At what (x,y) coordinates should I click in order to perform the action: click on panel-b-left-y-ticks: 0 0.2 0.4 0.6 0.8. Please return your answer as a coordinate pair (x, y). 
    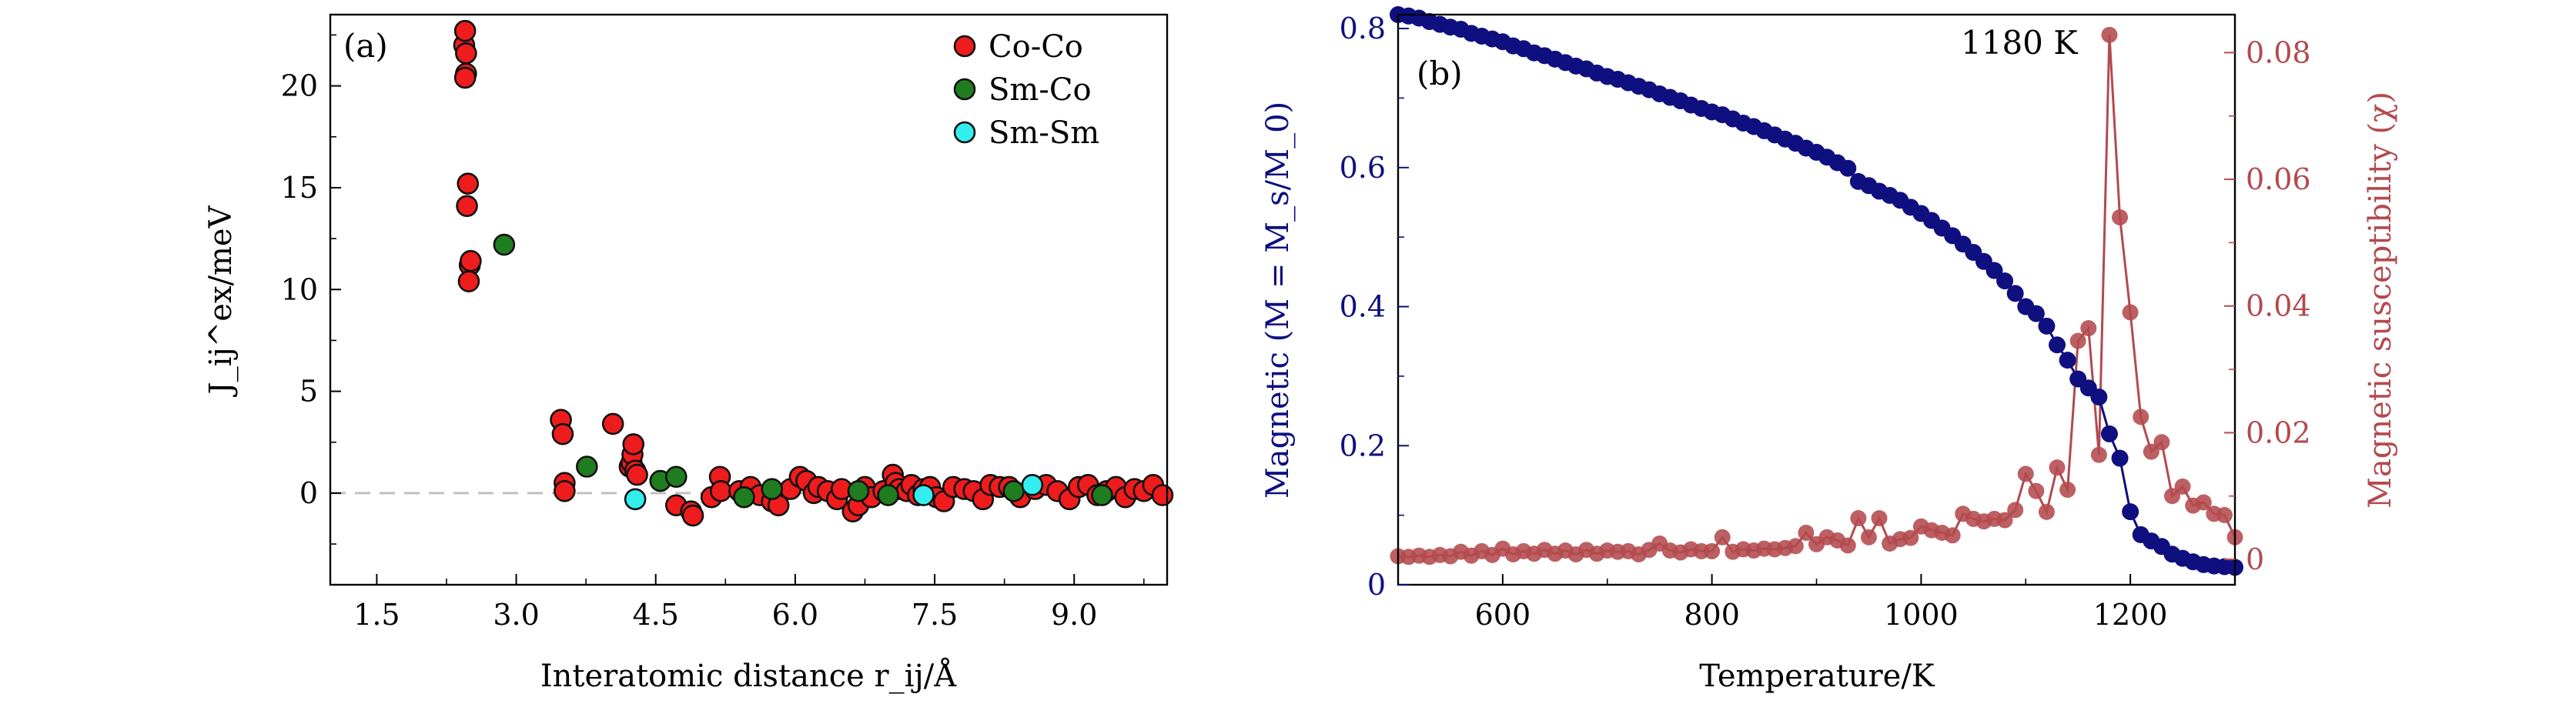
    Looking at the image, I should click on (1375, 307).